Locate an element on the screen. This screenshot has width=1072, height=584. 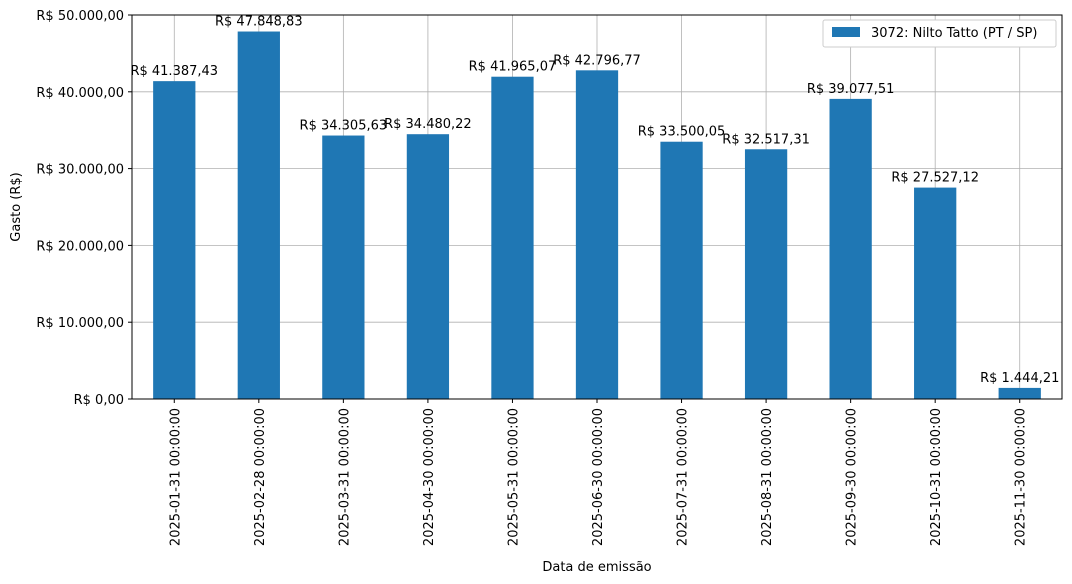
bar-value-label: R$ 34.305,63 is located at coordinates (344, 126).